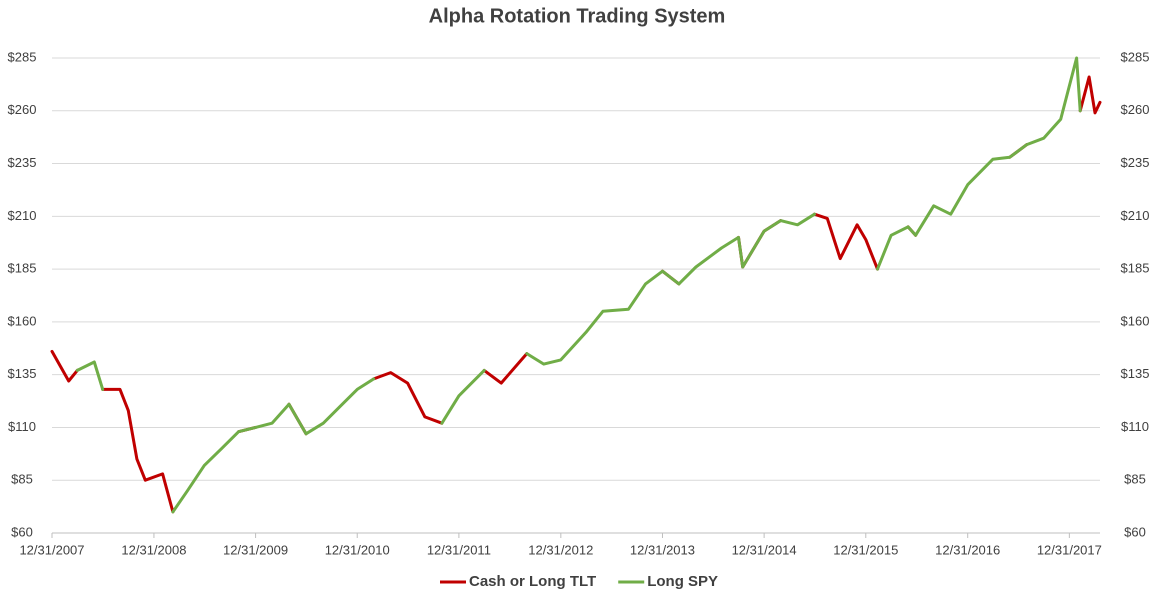 The height and width of the screenshot is (604, 1154). I want to click on legend-label: Long SPY, so click(682, 581).